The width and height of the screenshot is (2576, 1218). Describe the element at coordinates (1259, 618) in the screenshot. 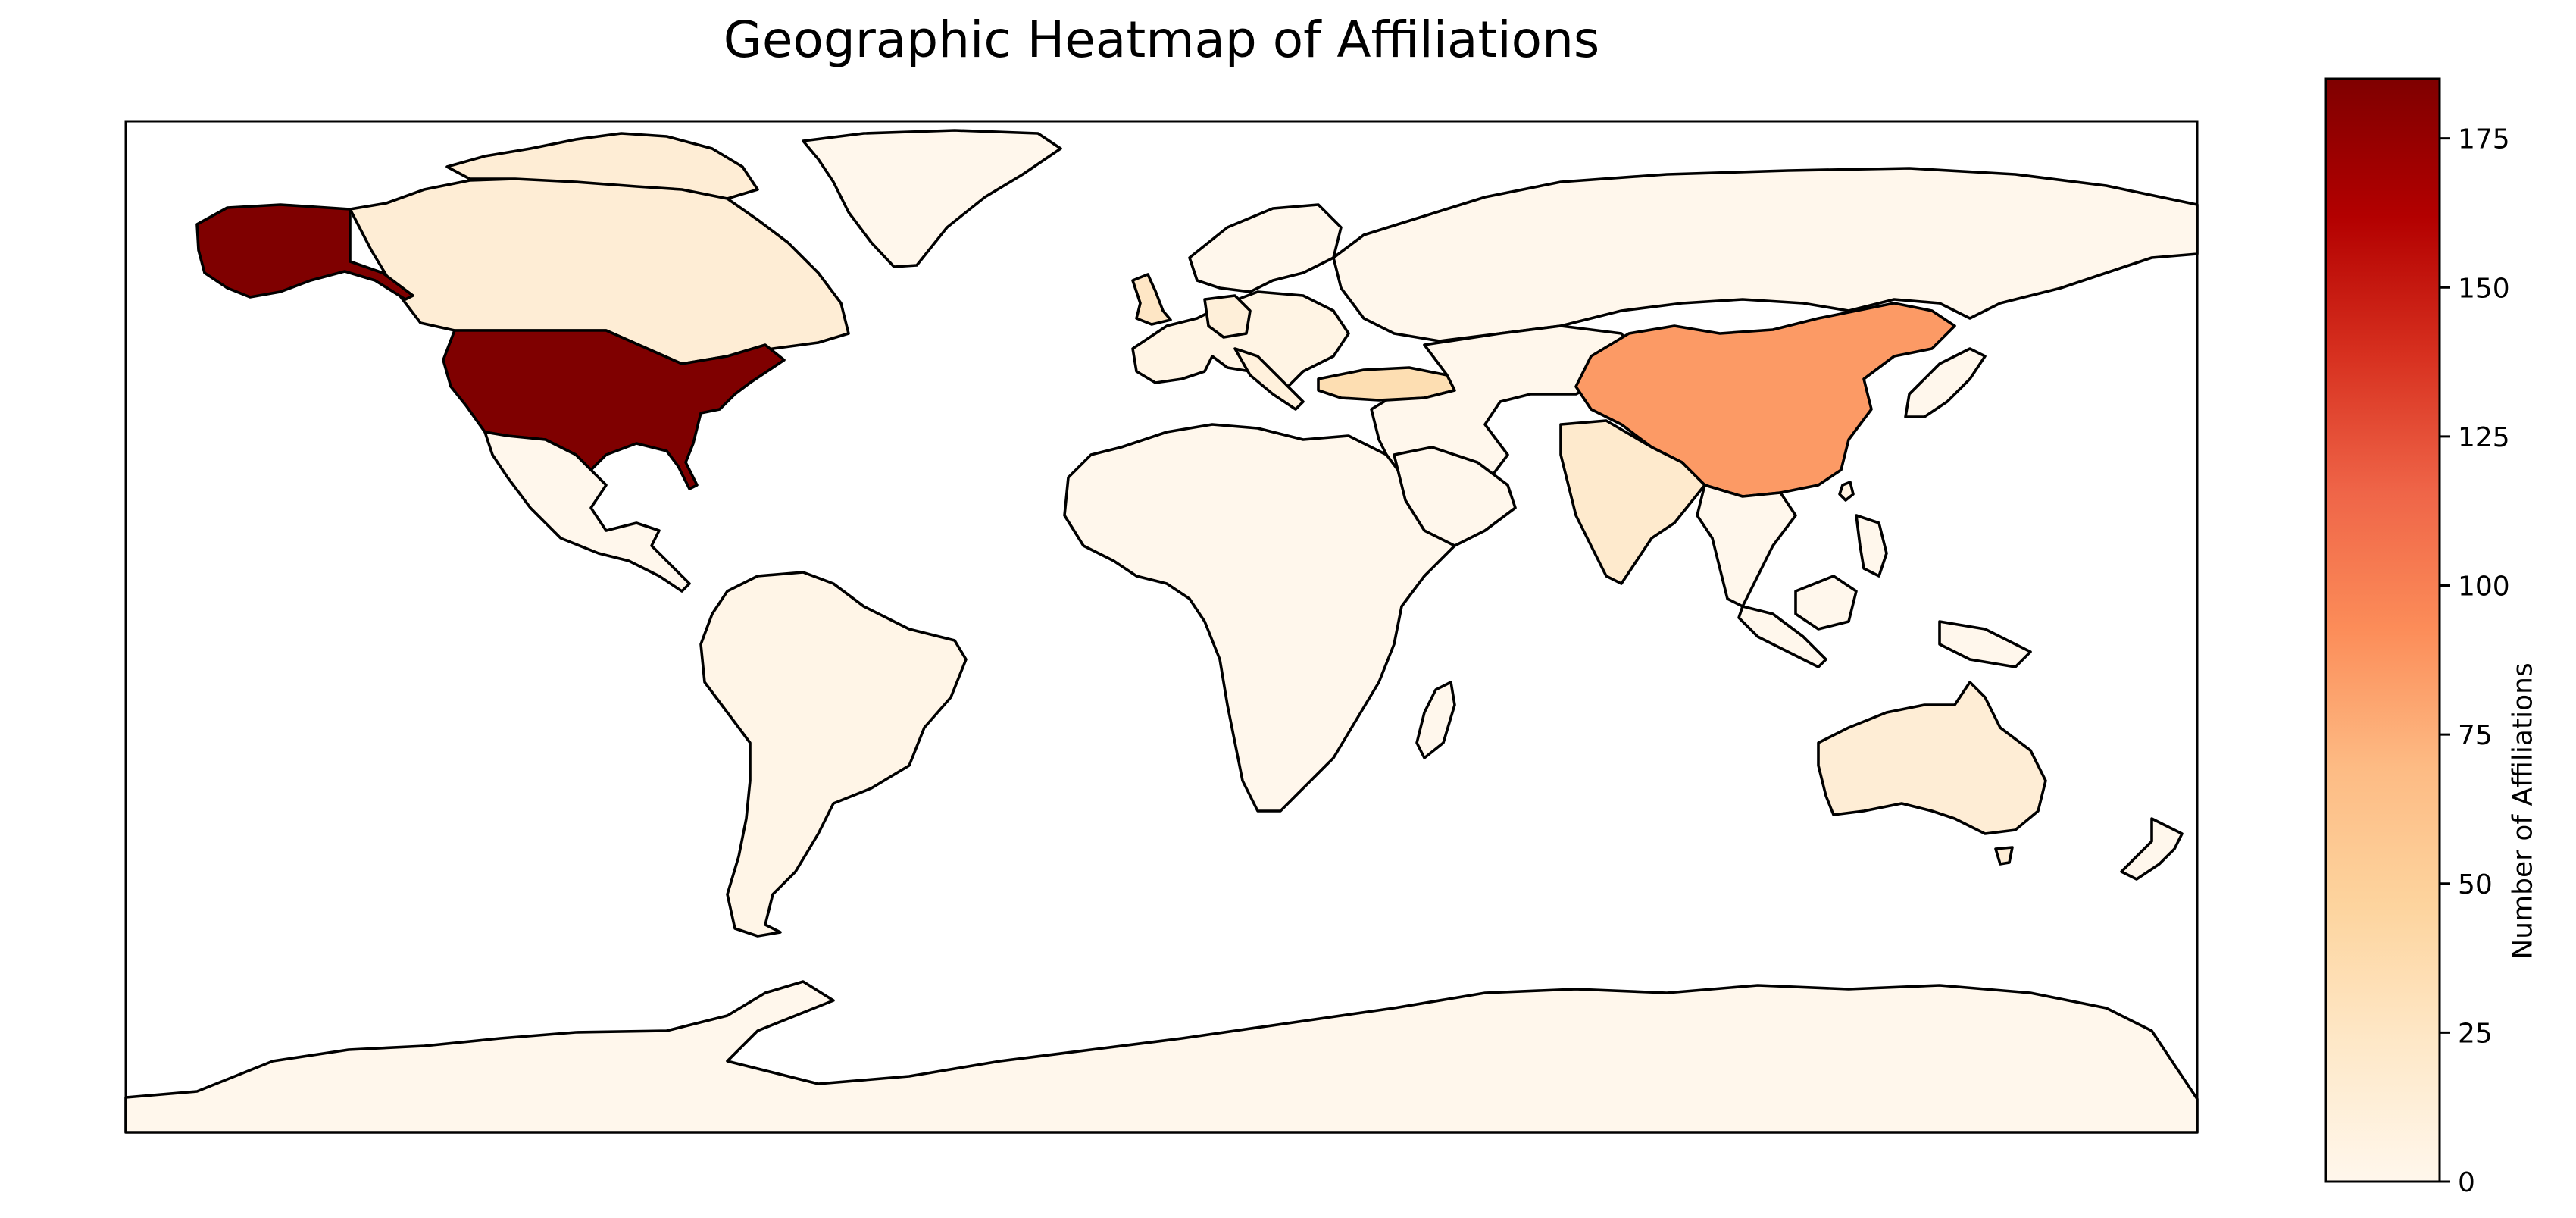

I see `region-africa` at that location.